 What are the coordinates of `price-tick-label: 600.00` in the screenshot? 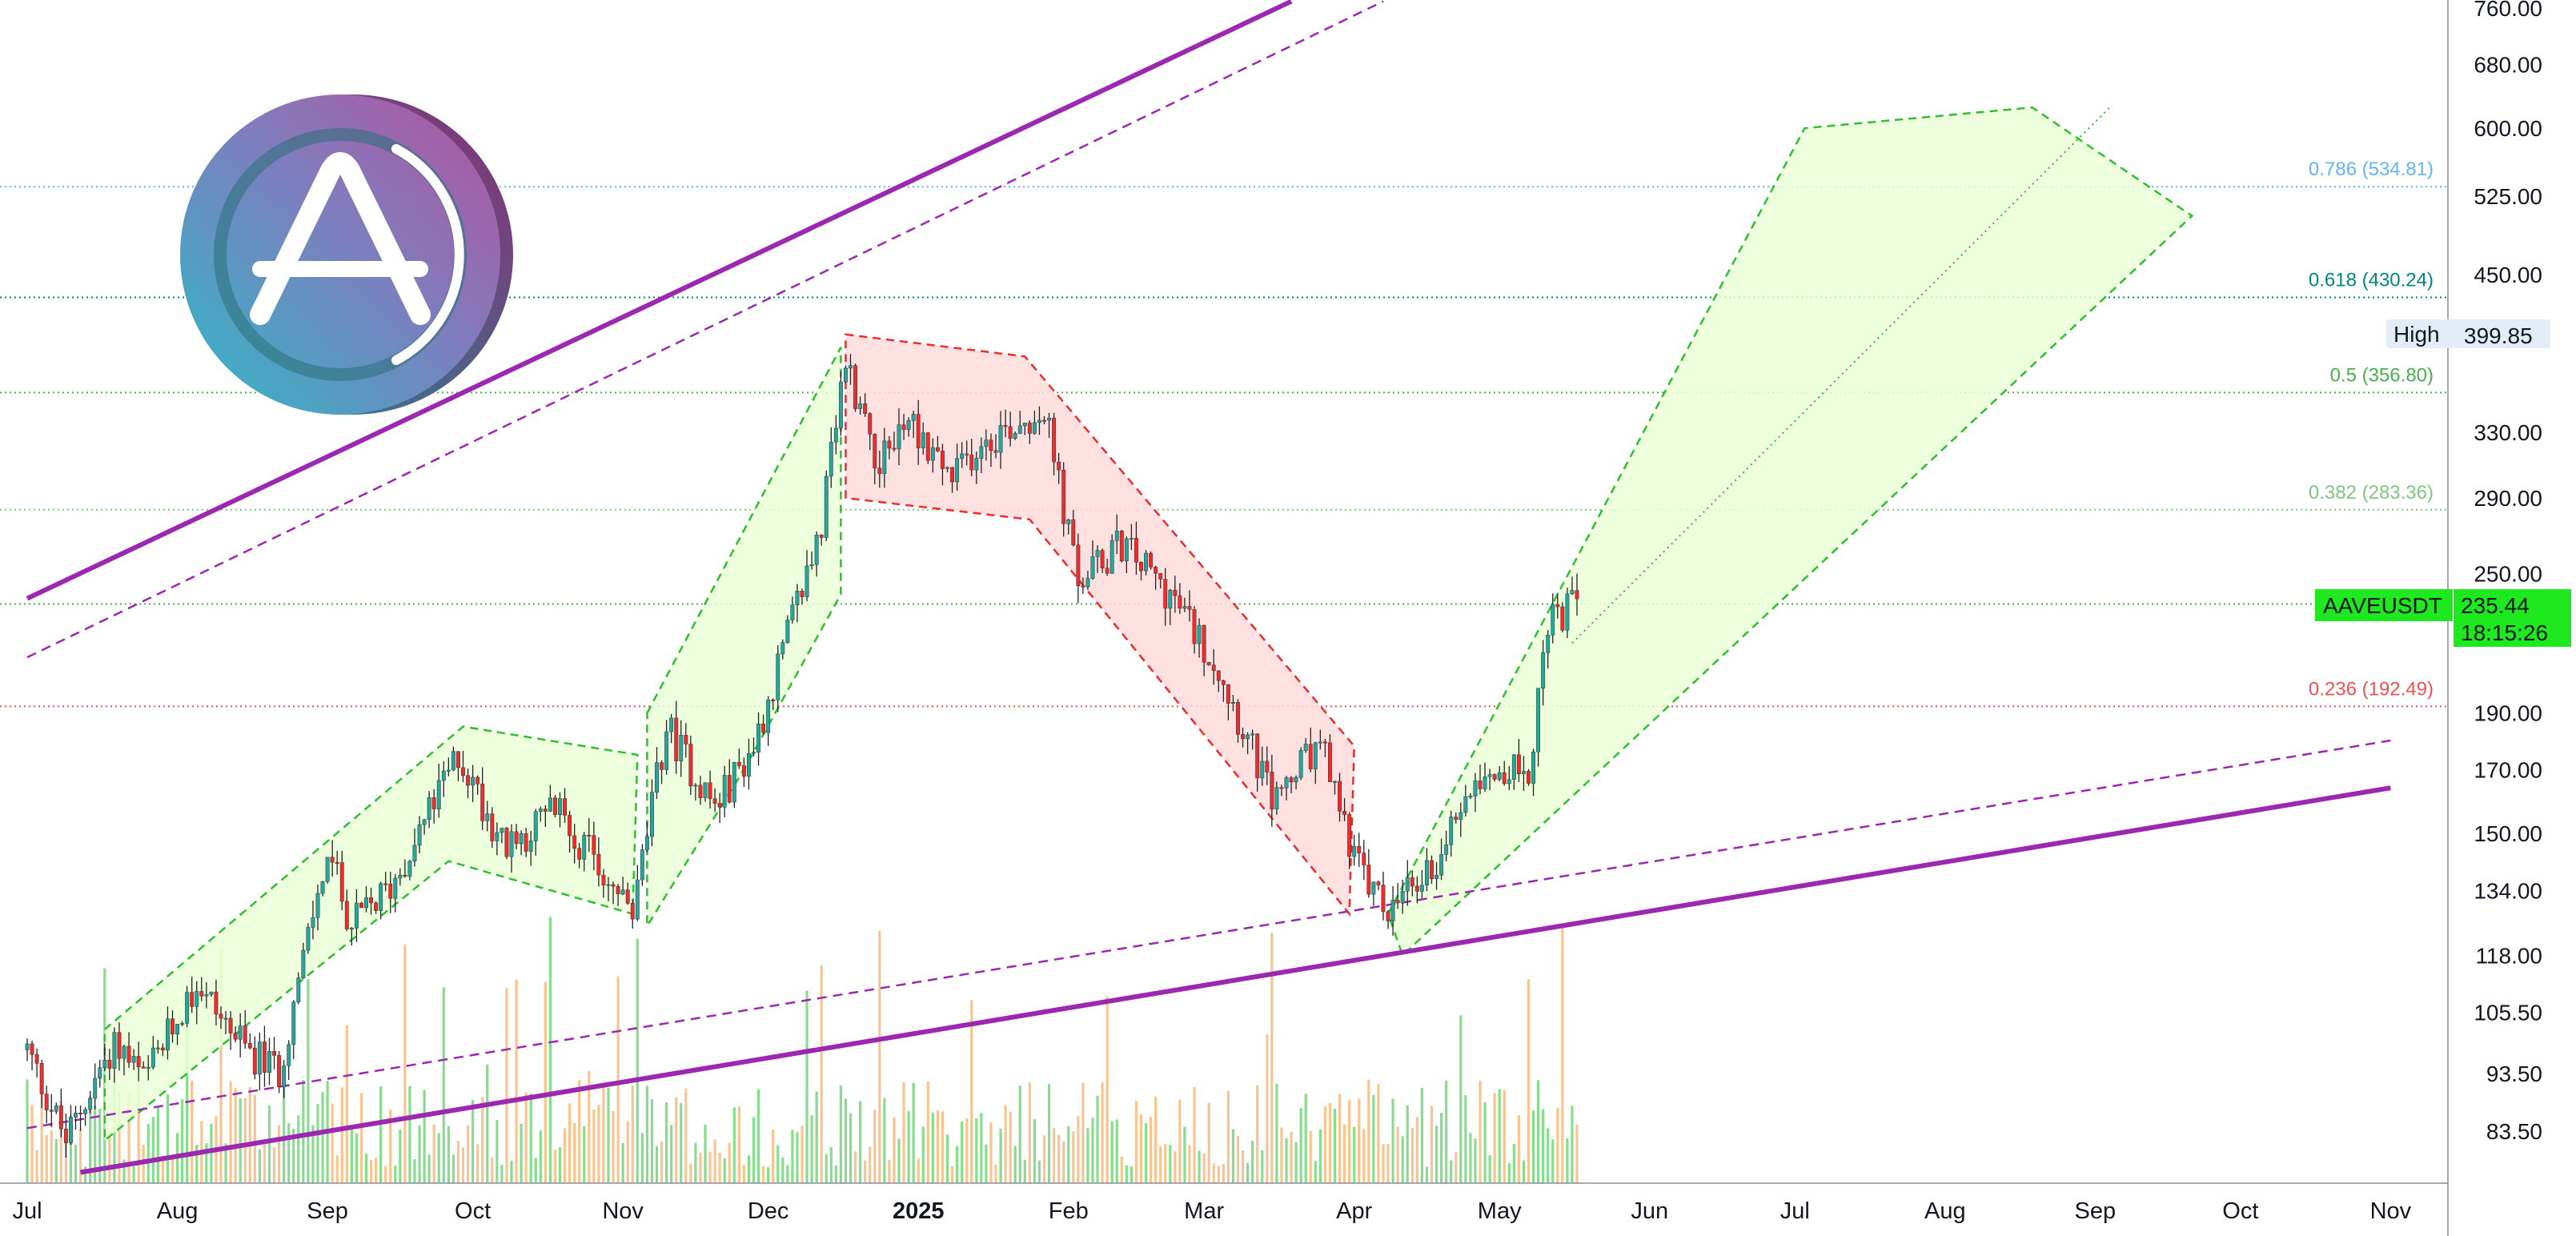 It's located at (2508, 128).